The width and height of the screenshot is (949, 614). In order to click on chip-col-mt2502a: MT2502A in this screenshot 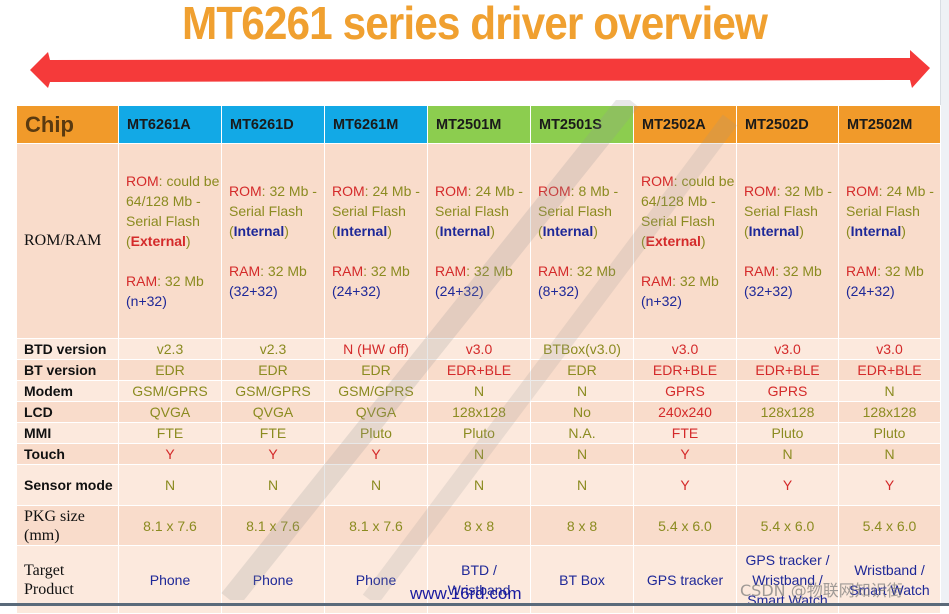, I will do `click(685, 124)`.